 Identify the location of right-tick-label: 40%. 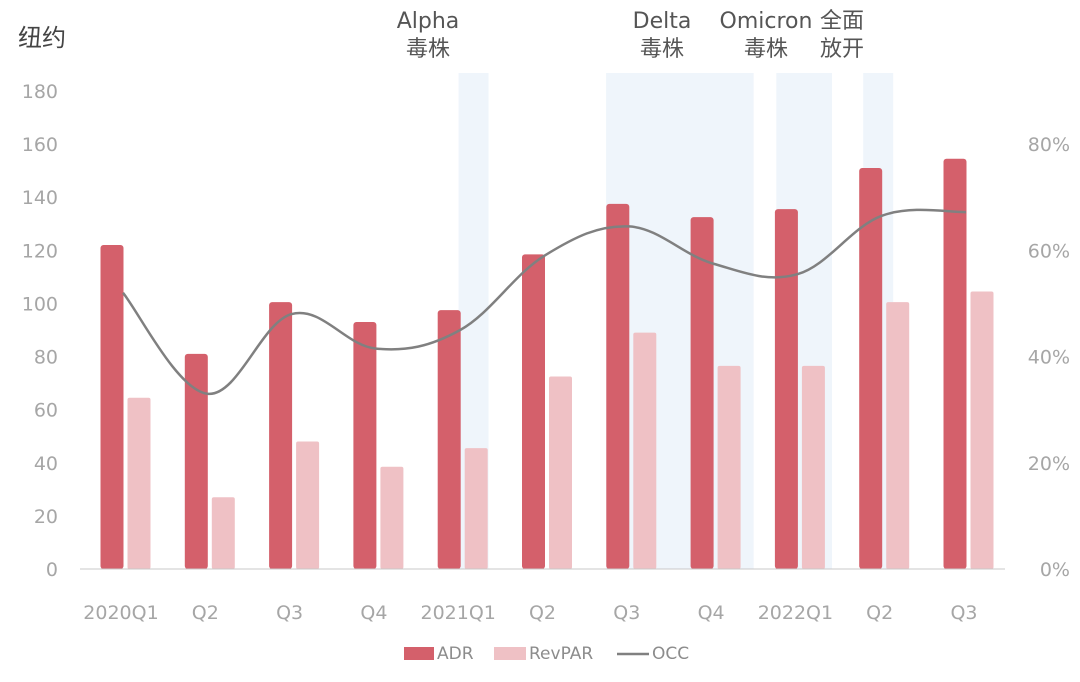
(1049, 358).